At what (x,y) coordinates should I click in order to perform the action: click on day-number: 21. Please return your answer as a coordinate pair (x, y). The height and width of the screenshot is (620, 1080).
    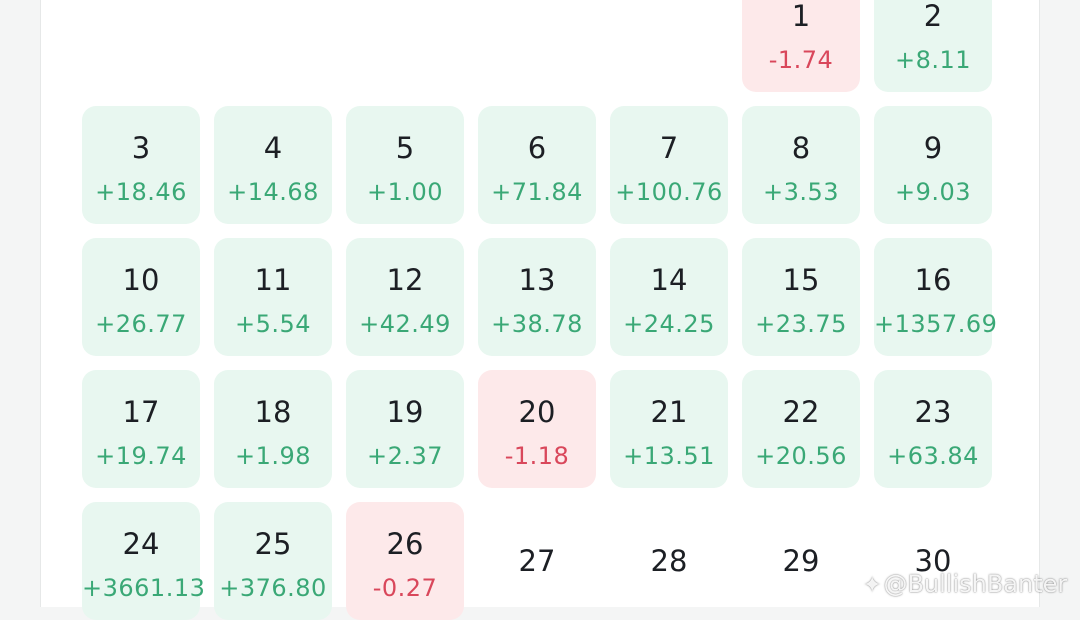
    Looking at the image, I should click on (669, 412).